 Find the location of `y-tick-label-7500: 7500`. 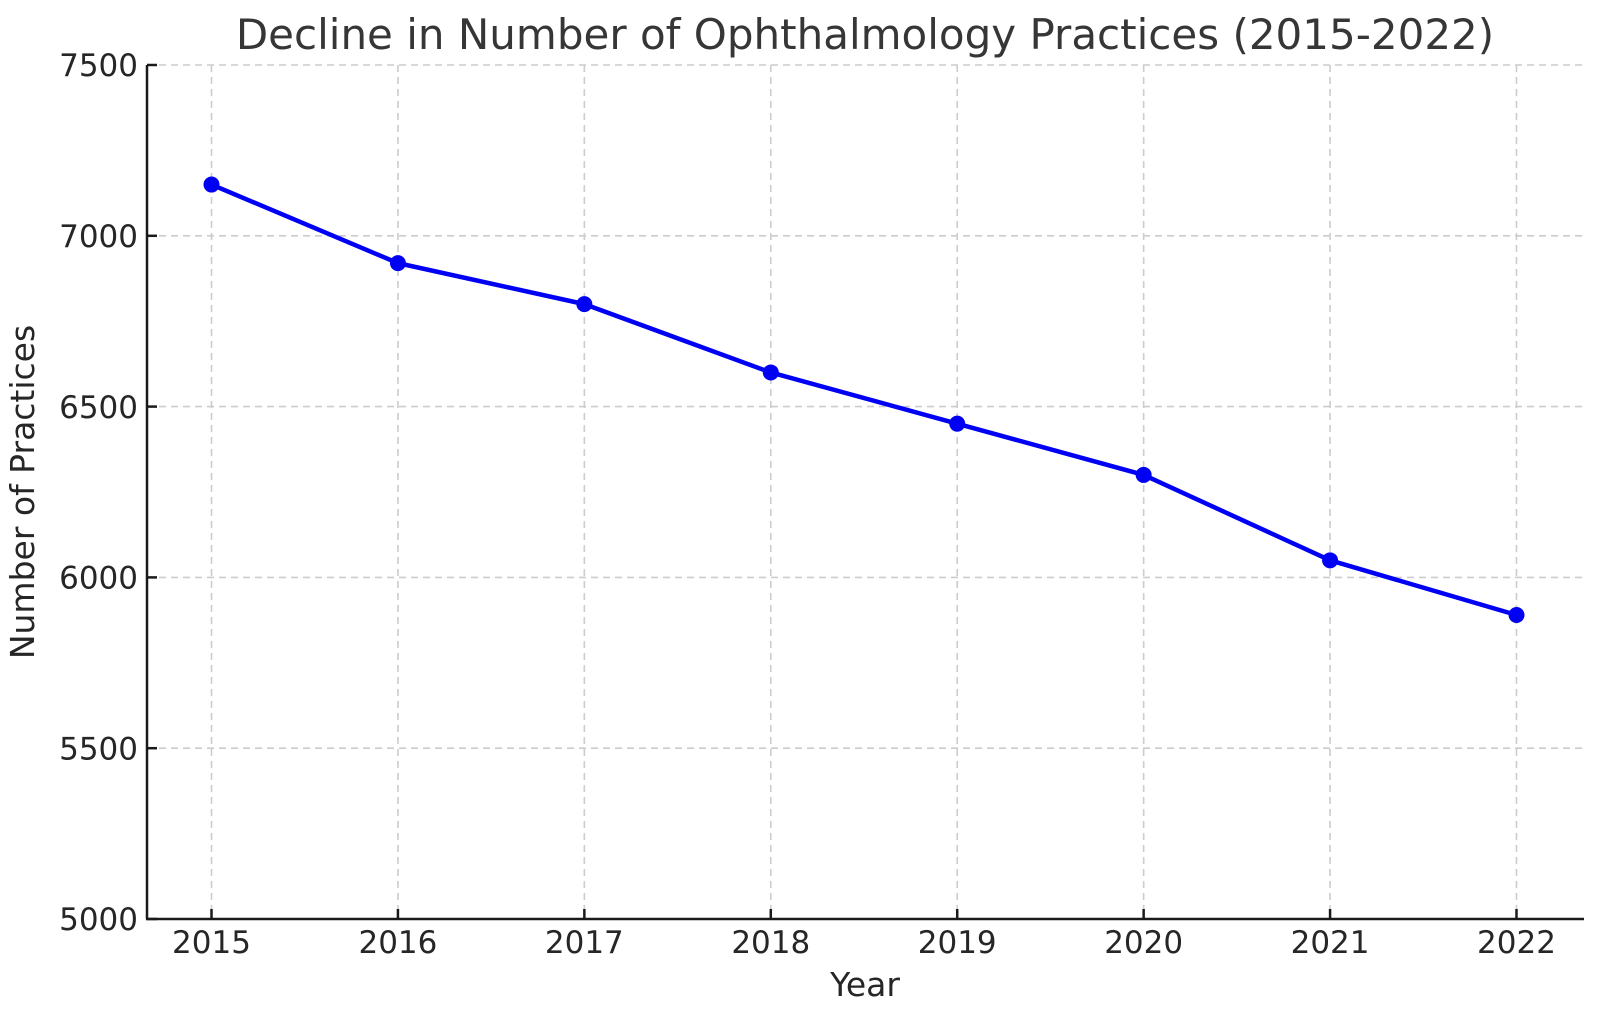

y-tick-label-7500: 7500 is located at coordinates (98, 66).